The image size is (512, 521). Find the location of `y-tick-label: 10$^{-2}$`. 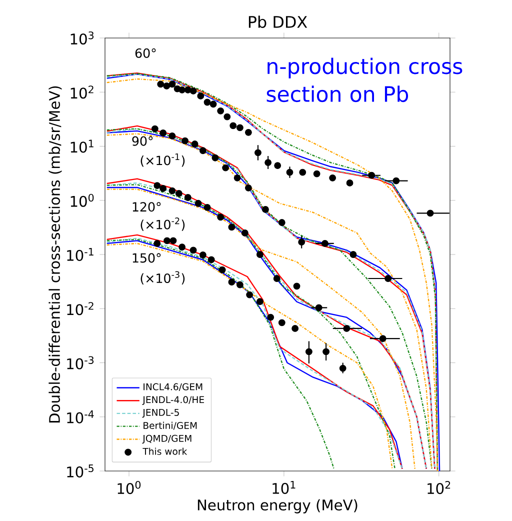

y-tick-label: 10$^{-2}$ is located at coordinates (80, 309).